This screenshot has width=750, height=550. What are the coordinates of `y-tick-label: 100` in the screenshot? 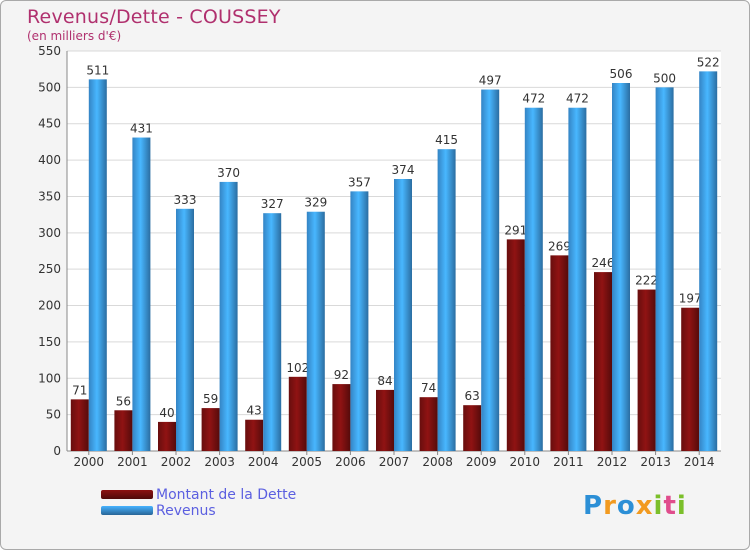 It's located at (49, 378).